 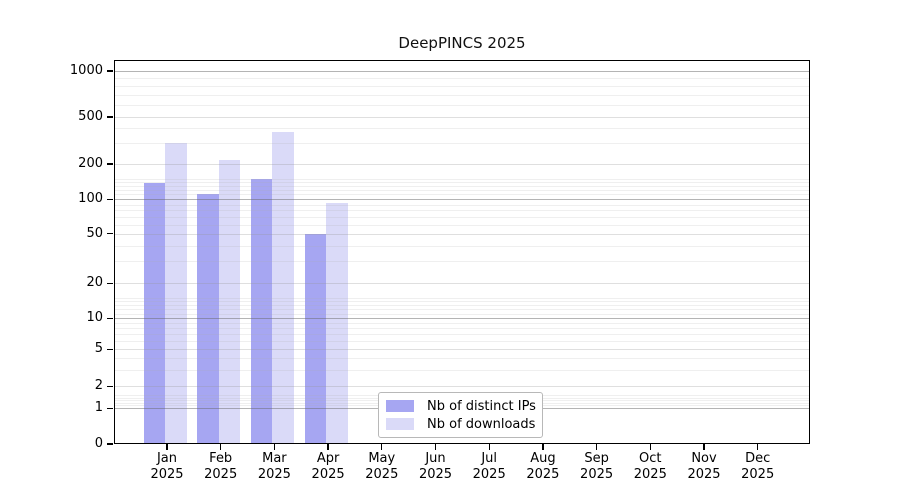 I want to click on bar-mar-distinct-ips, so click(x=261, y=311).